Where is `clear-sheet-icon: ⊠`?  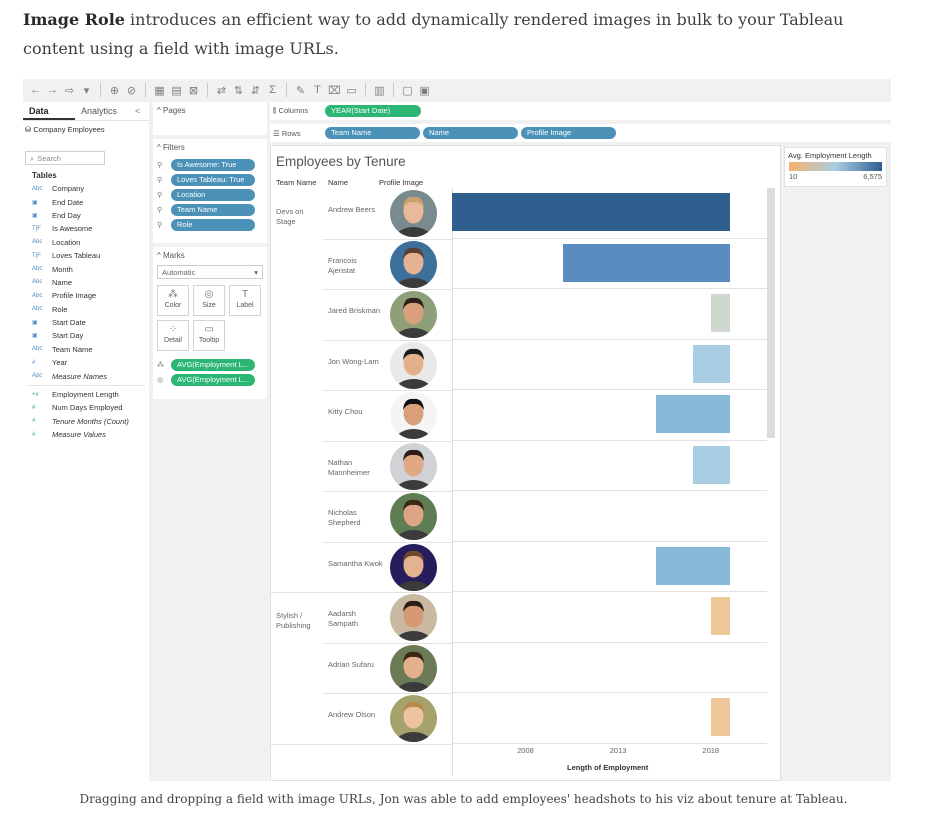
clear-sheet-icon: ⊠ is located at coordinates (193, 90).